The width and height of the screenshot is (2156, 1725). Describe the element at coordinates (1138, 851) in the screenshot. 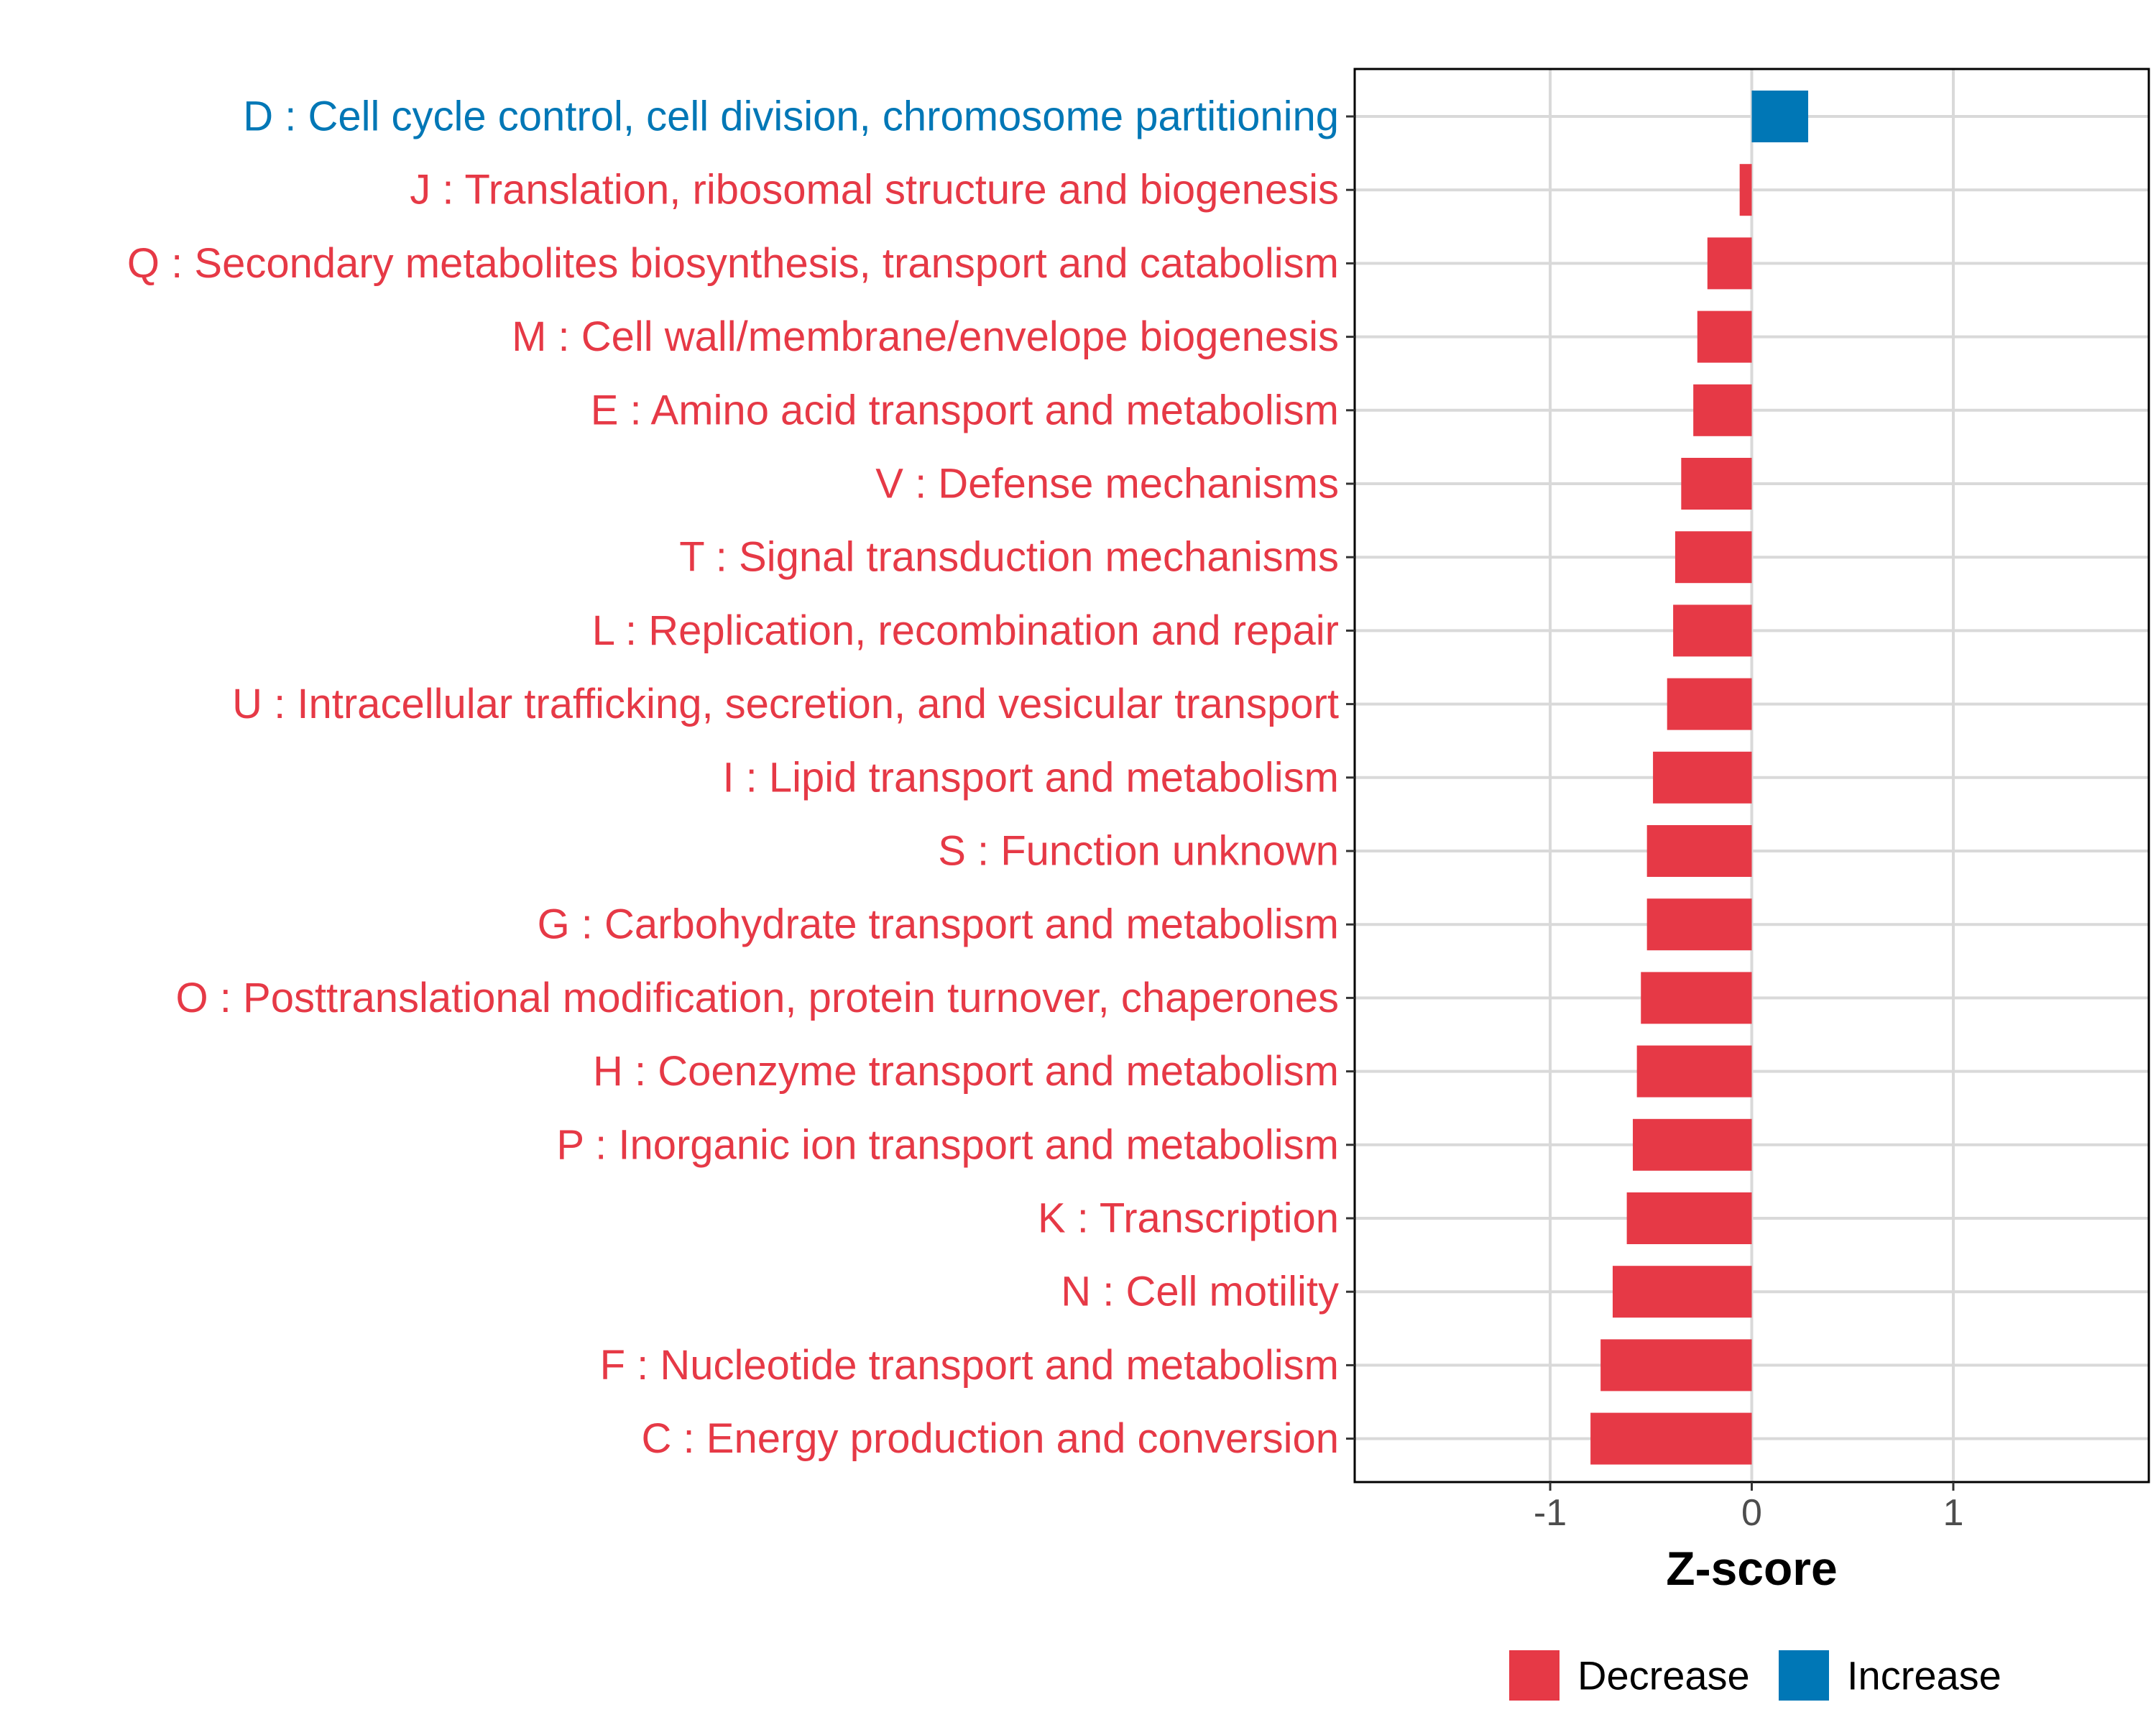

I see `category-label: S : Function unknown` at that location.